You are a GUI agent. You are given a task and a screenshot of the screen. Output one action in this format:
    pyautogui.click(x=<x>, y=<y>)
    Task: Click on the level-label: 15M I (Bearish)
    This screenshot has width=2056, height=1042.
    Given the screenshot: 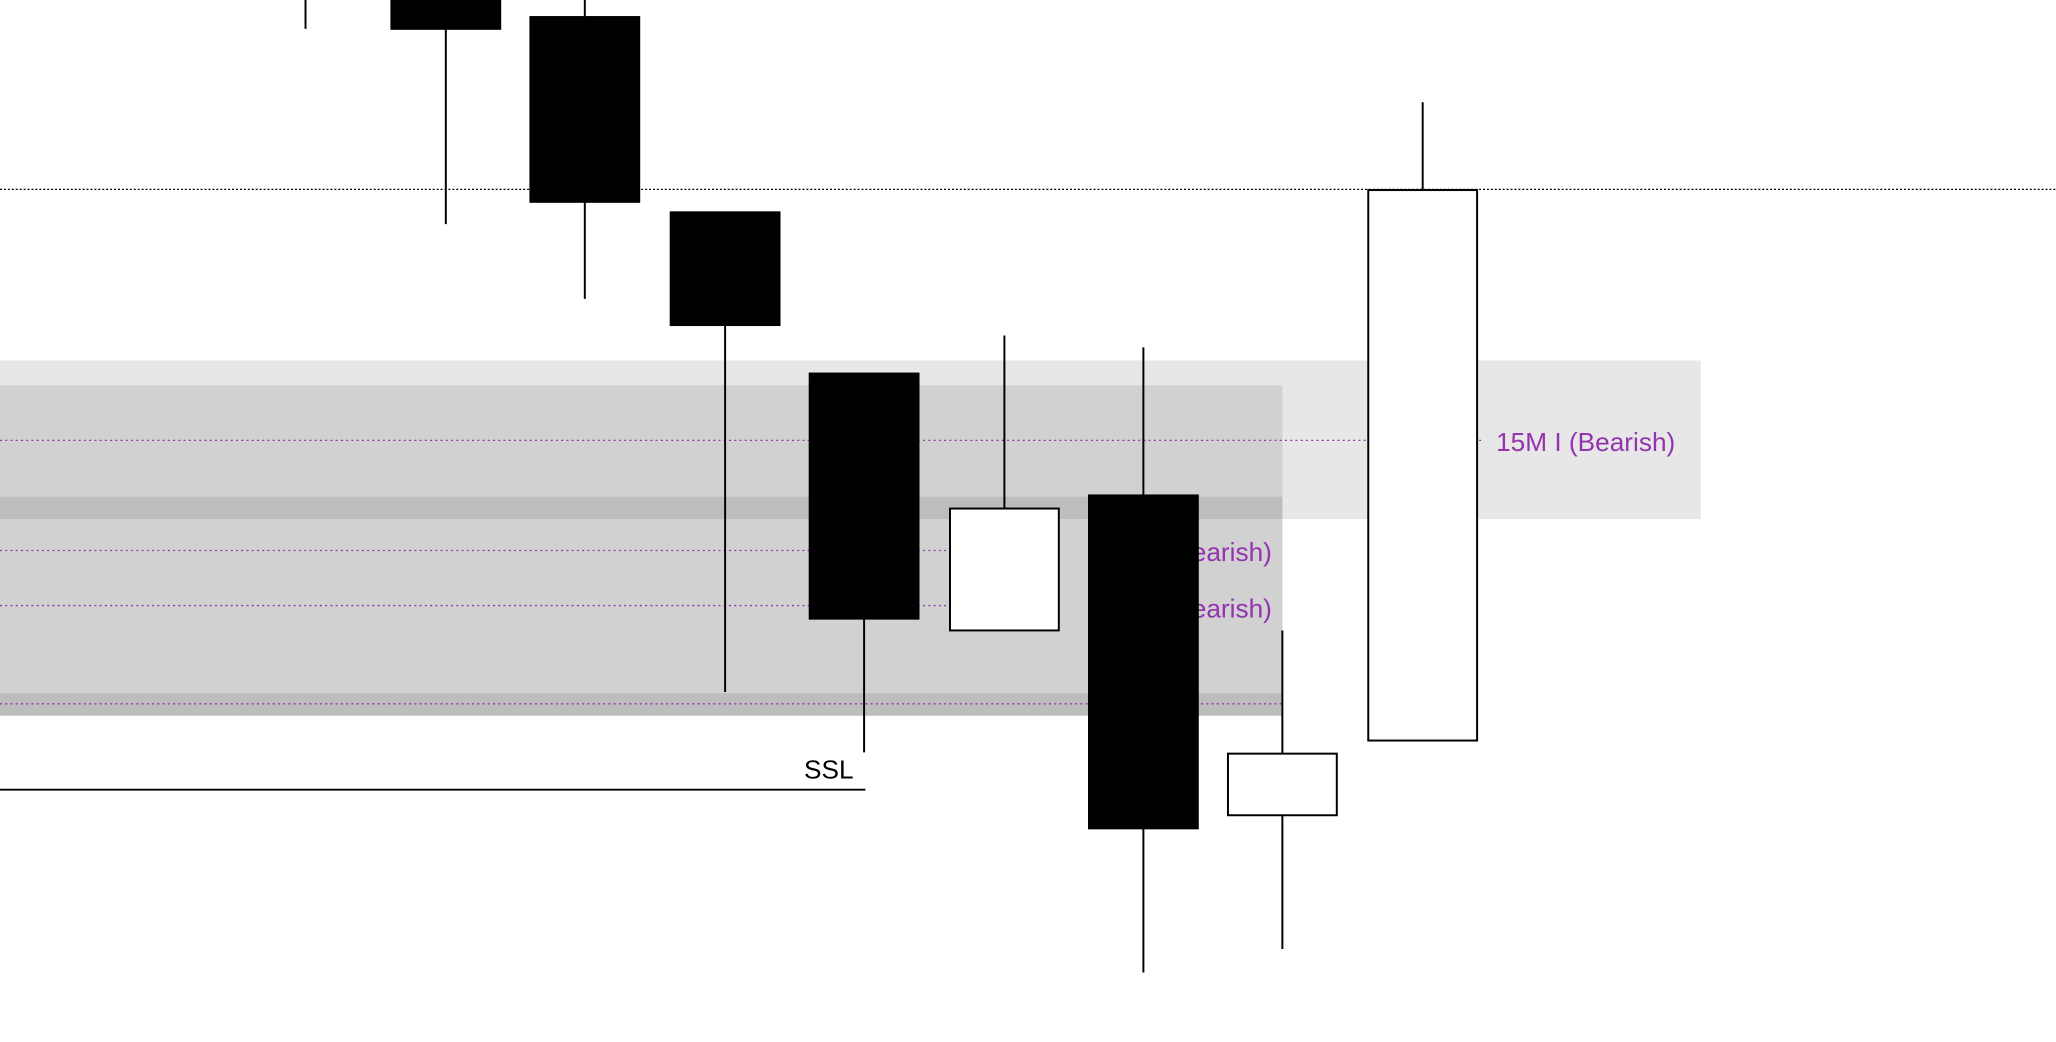 What is the action you would take?
    pyautogui.click(x=1585, y=442)
    